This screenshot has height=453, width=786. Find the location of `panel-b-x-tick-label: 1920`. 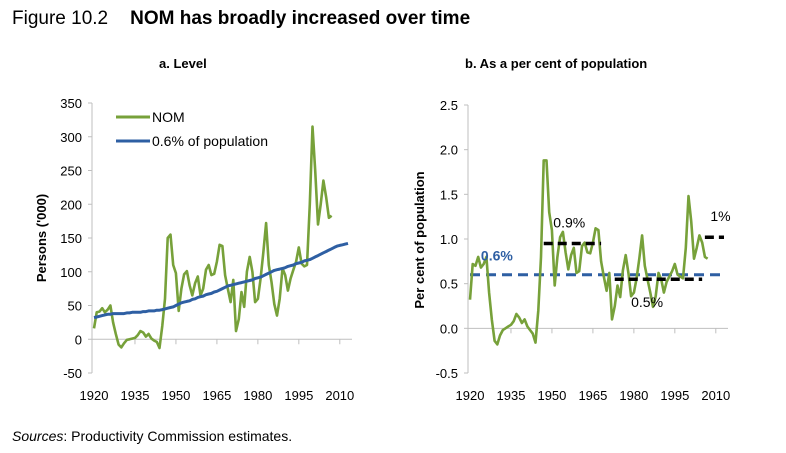

panel-b-x-tick-label: 1920 is located at coordinates (470, 395).